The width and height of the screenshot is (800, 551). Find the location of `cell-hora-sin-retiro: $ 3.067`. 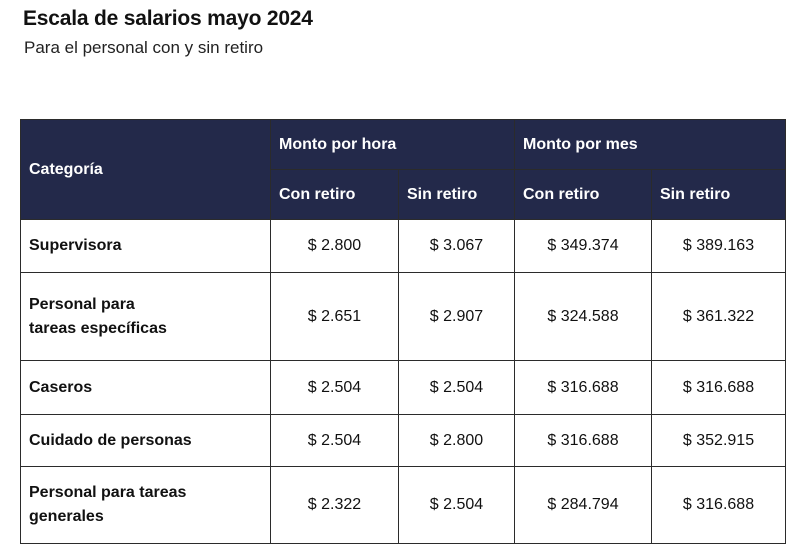

cell-hora-sin-retiro: $ 3.067 is located at coordinates (456, 246).